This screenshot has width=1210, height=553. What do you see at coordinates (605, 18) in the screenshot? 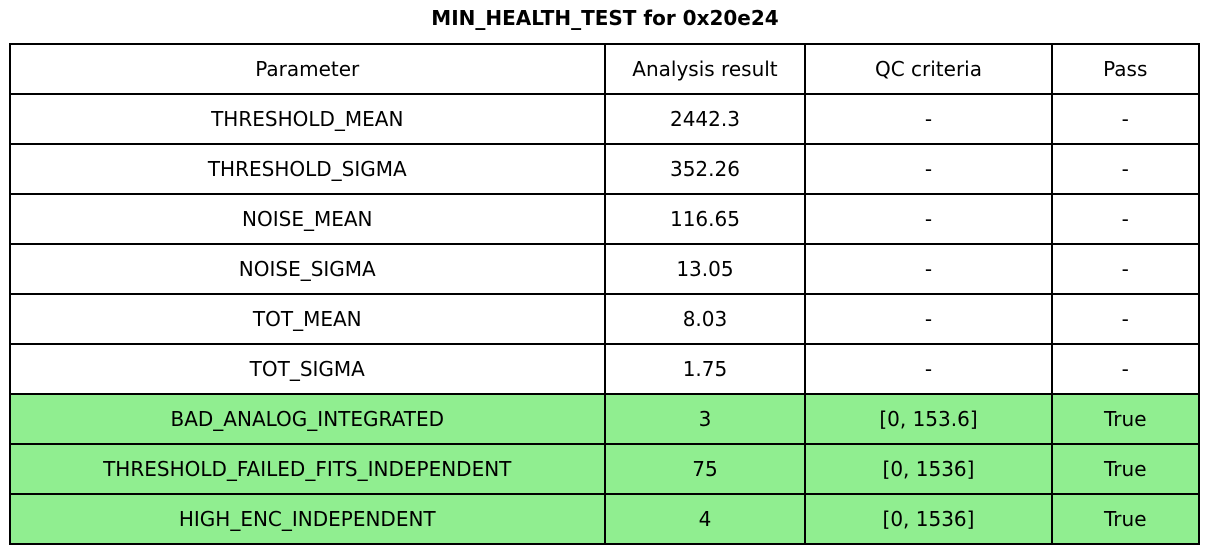
I see `chart-title: MIN_HEALTH_TEST for 0x20e24` at bounding box center [605, 18].